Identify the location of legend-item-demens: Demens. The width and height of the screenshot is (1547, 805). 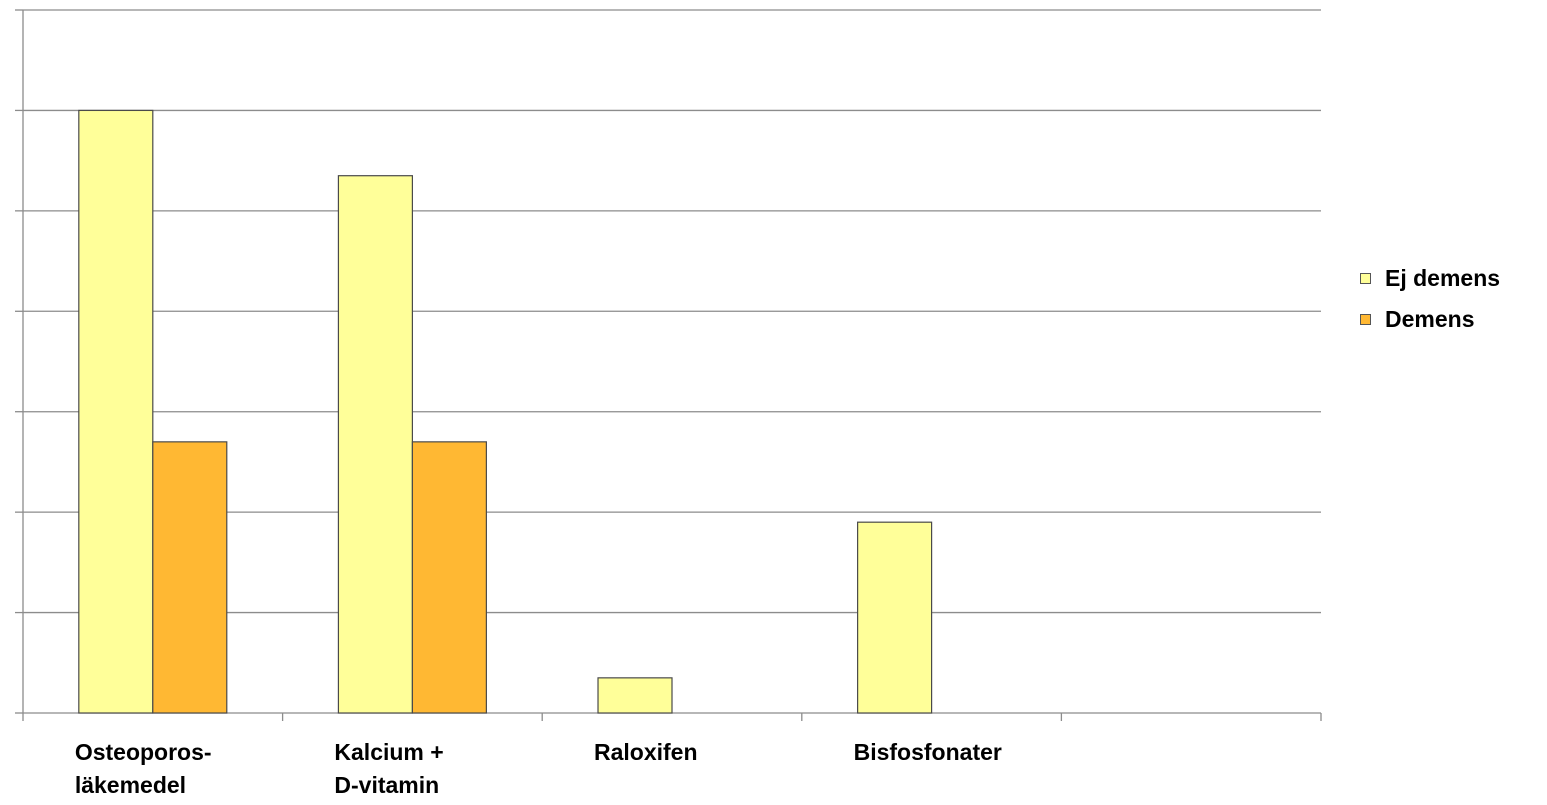
(1430, 319).